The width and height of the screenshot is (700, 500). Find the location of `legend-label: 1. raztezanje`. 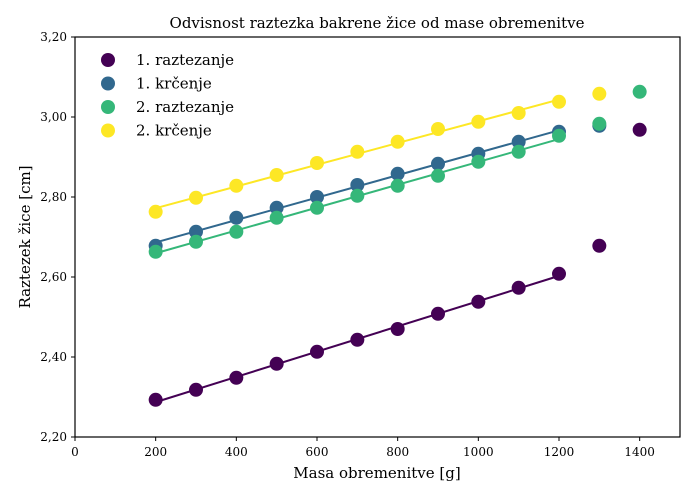

legend-label: 1. raztezanje is located at coordinates (185, 60).